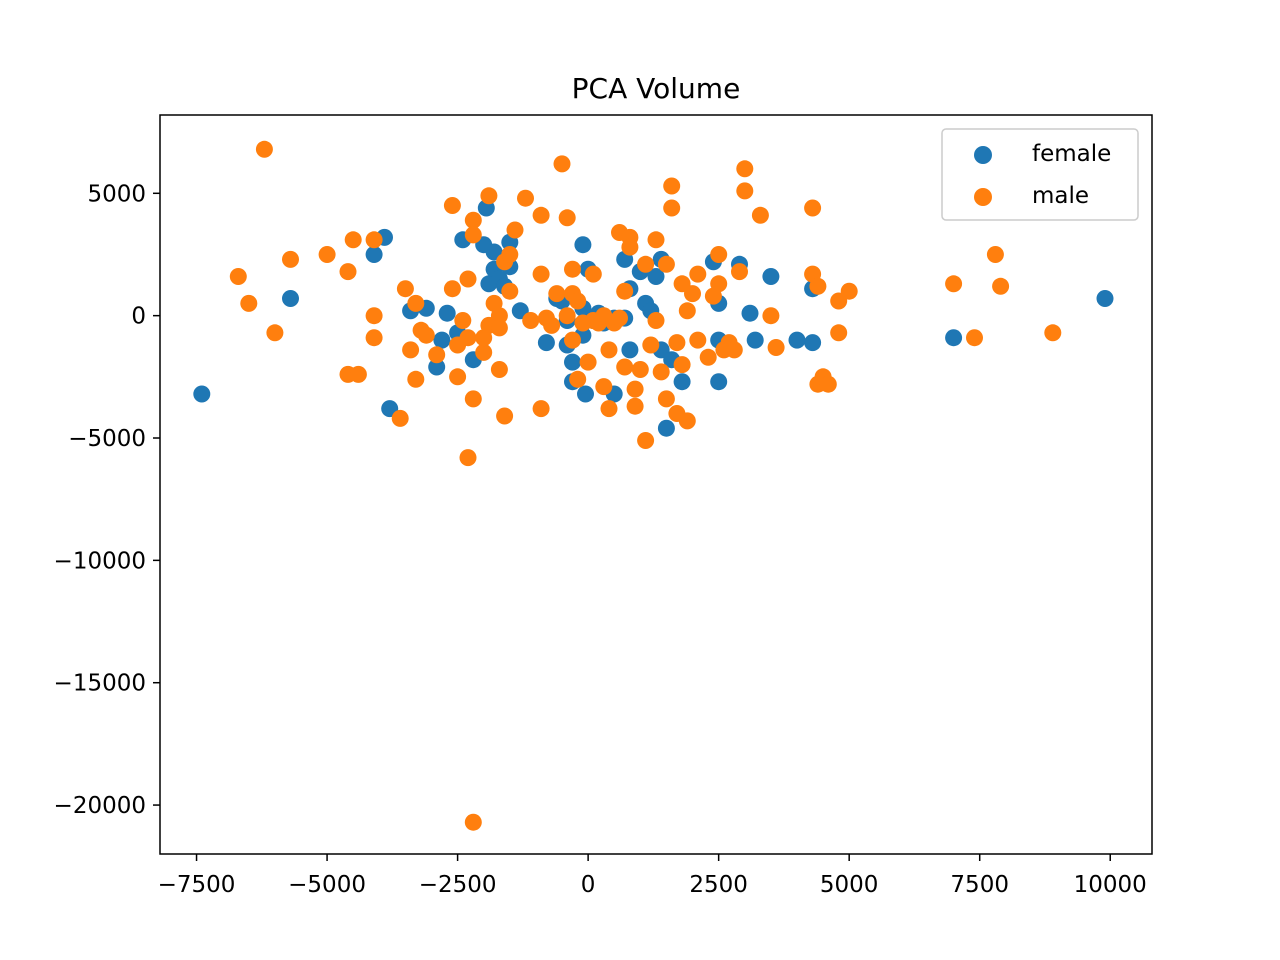  What do you see at coordinates (983, 155) in the screenshot?
I see `legend-marker-female` at bounding box center [983, 155].